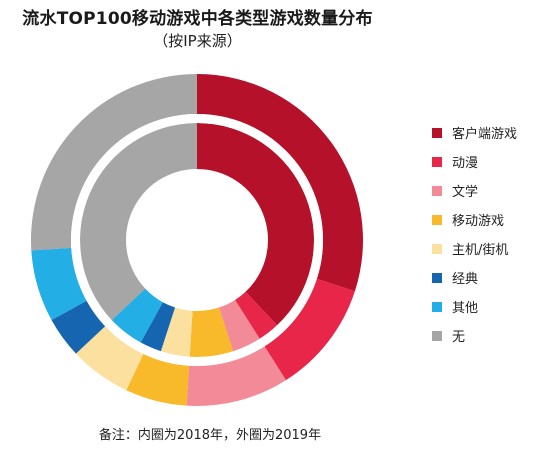 Image resolution: width=555 pixels, height=456 pixels. I want to click on legend-label: 文学, so click(465, 192).